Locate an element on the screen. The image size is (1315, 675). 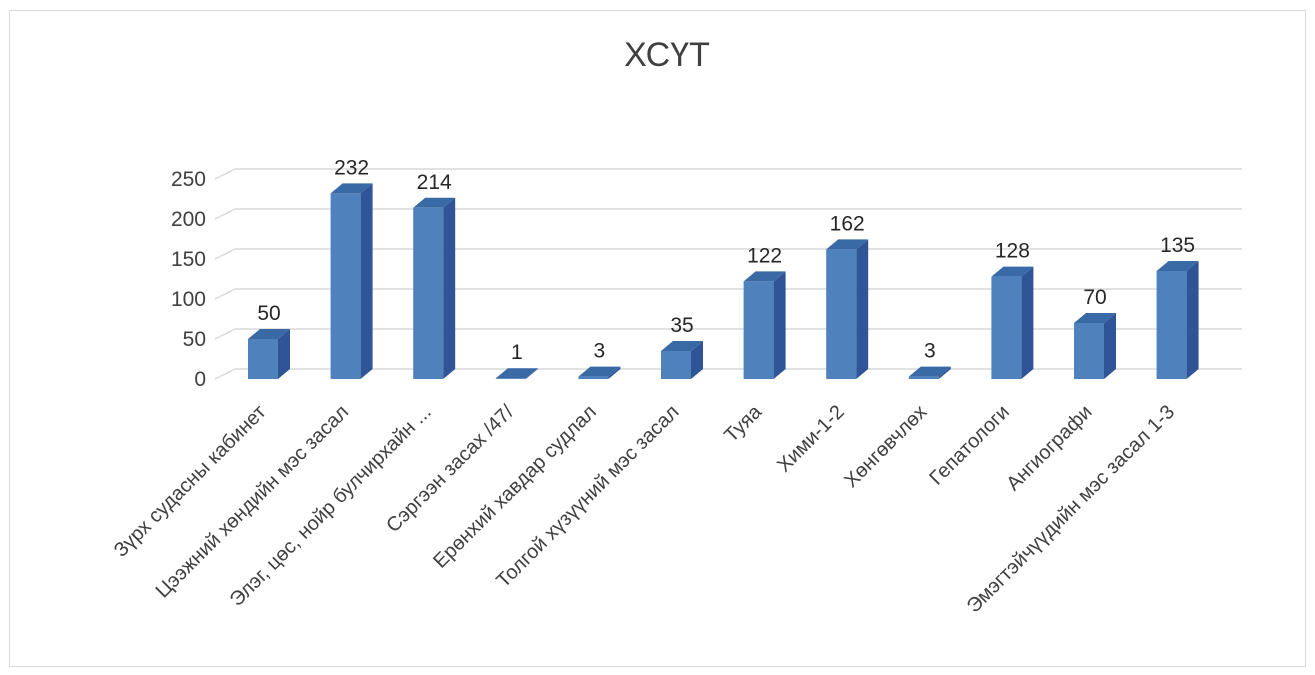
data-label: 232 is located at coordinates (351, 167).